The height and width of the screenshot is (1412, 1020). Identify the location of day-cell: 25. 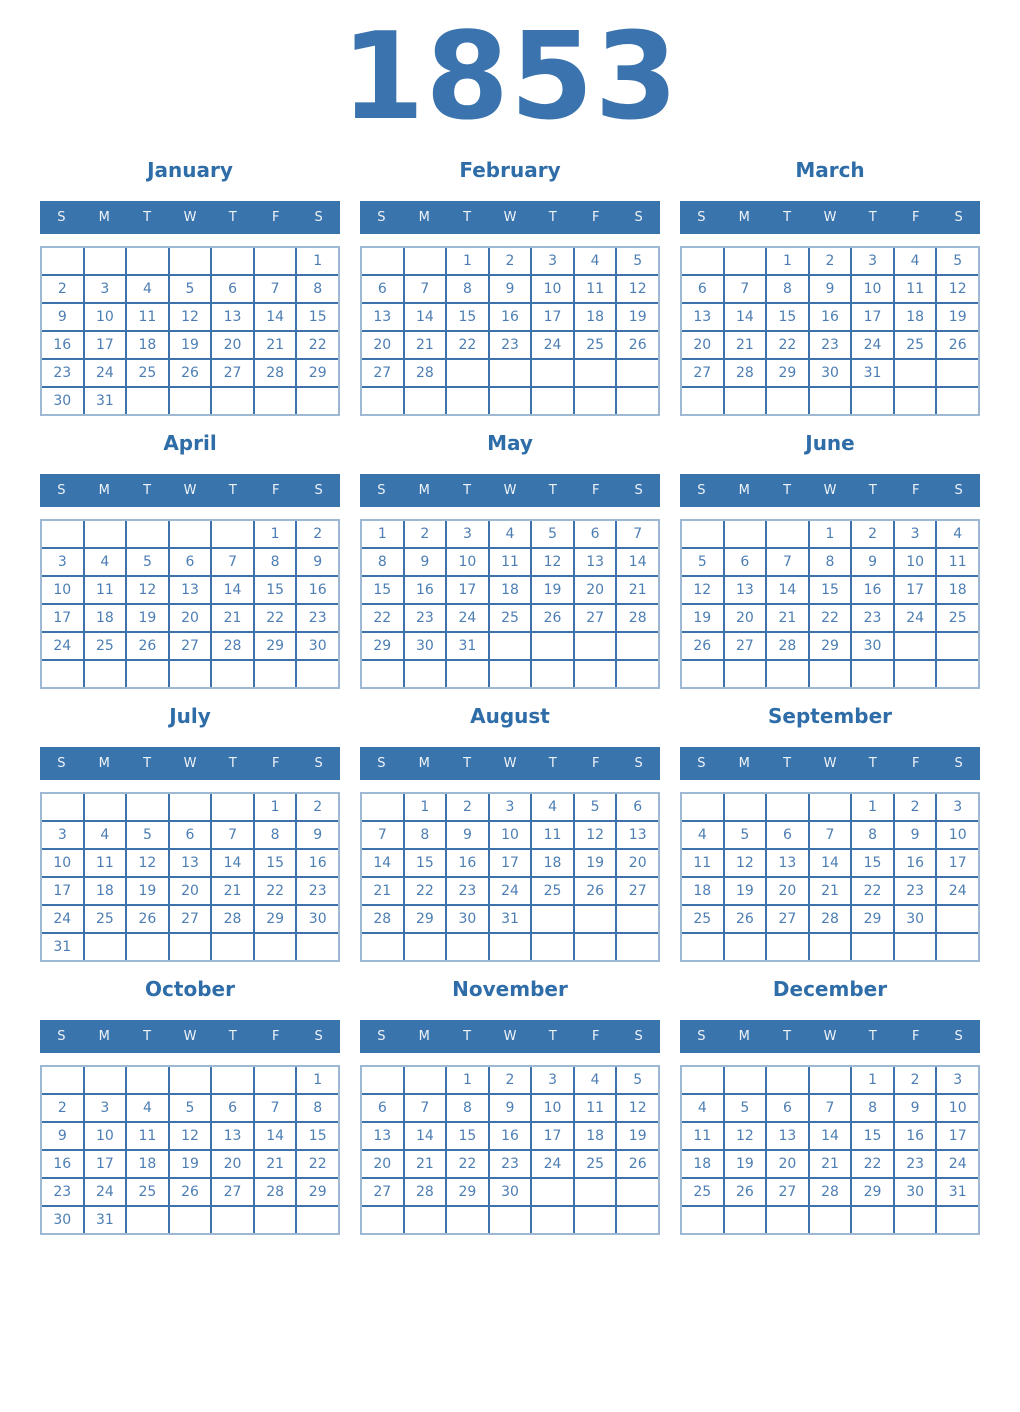
(702, 1192).